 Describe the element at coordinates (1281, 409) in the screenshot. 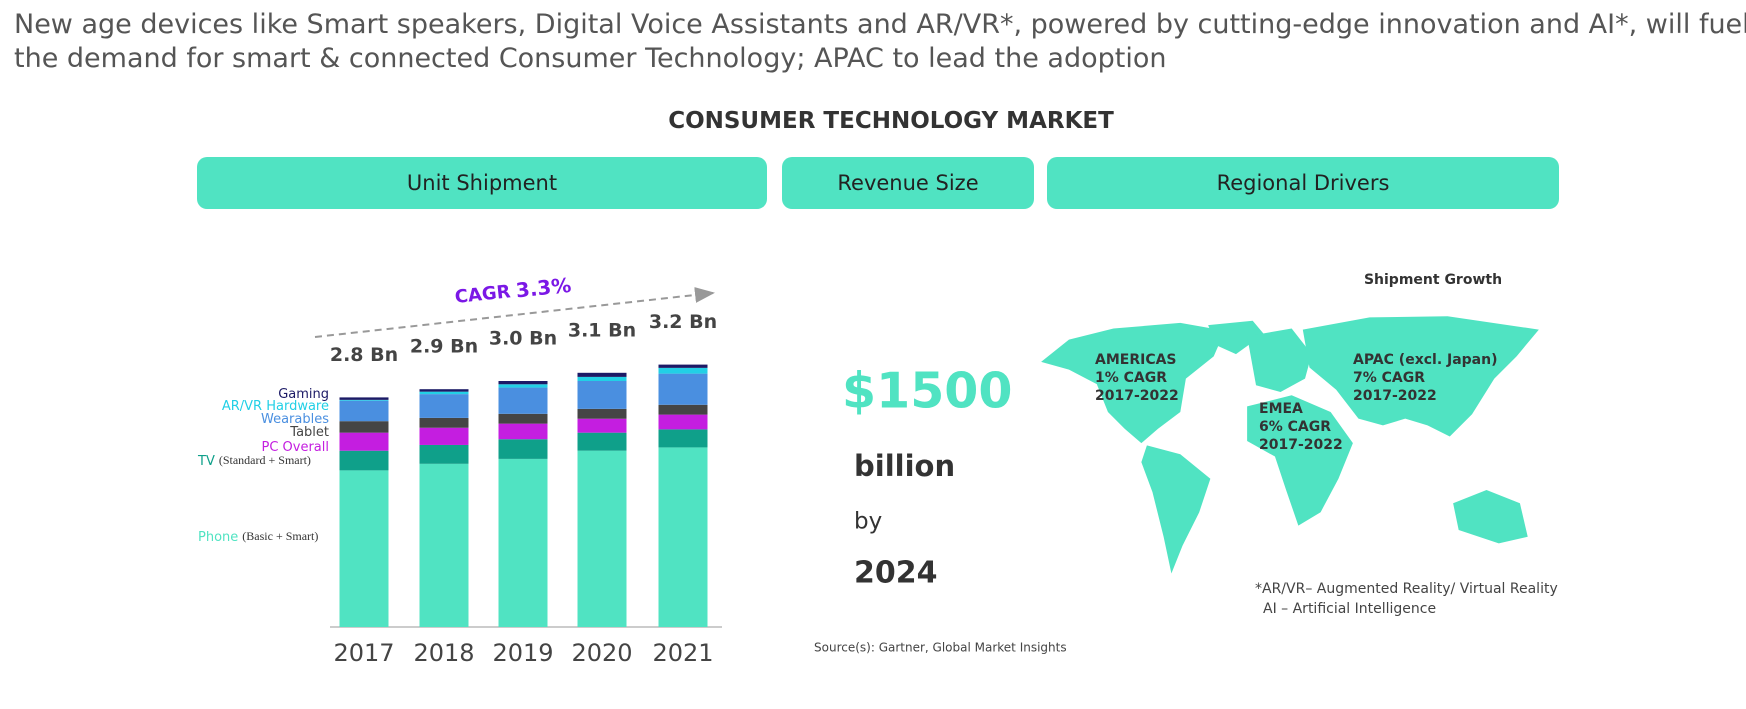

I see `region-label: EMEA` at that location.